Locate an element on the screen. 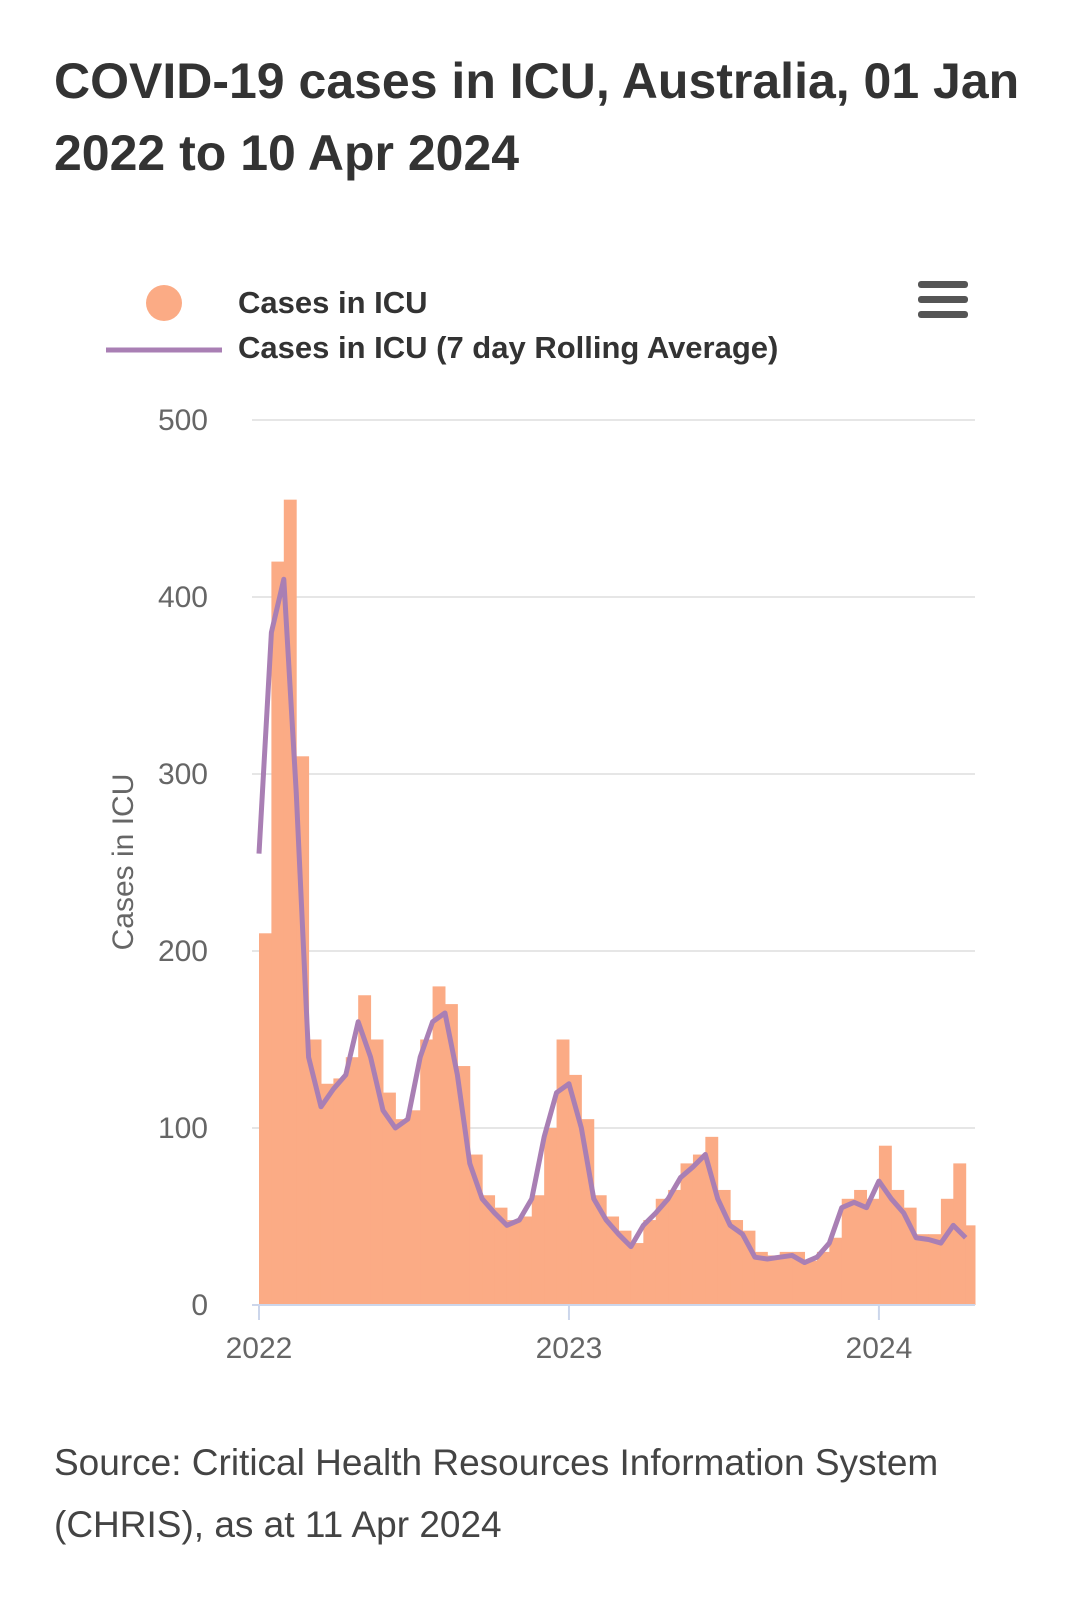  y-tick-label: 200 is located at coordinates (183, 951).